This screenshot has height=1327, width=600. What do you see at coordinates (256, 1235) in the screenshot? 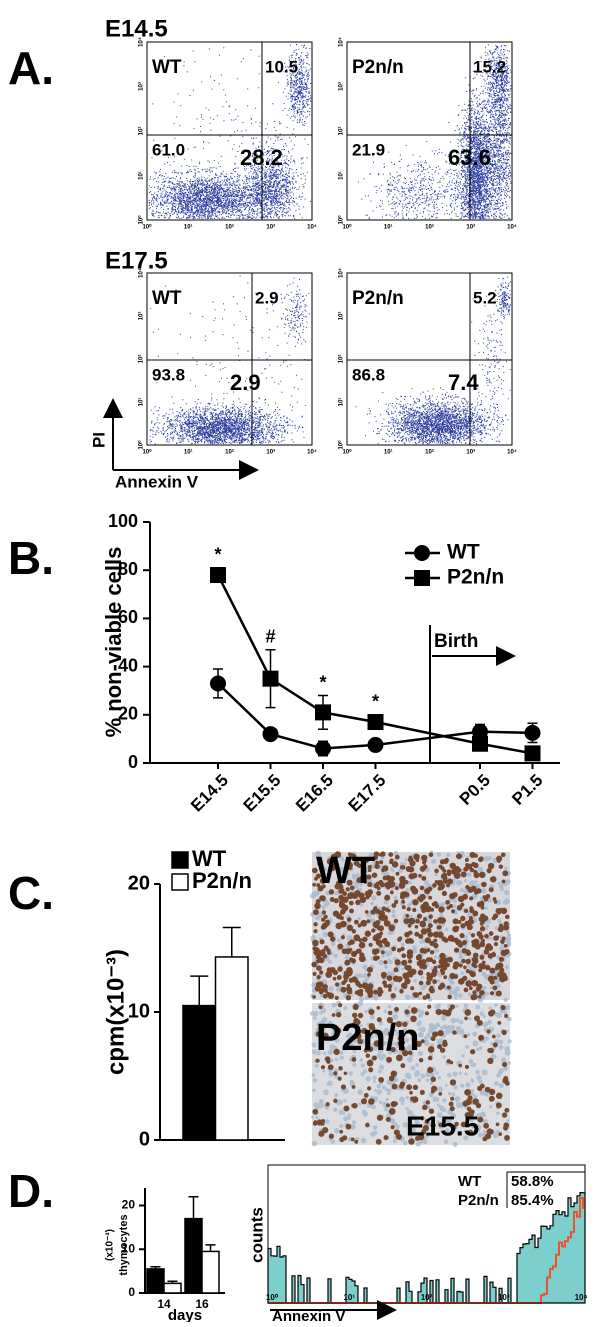
I see `y-axis-label: counts` at bounding box center [256, 1235].